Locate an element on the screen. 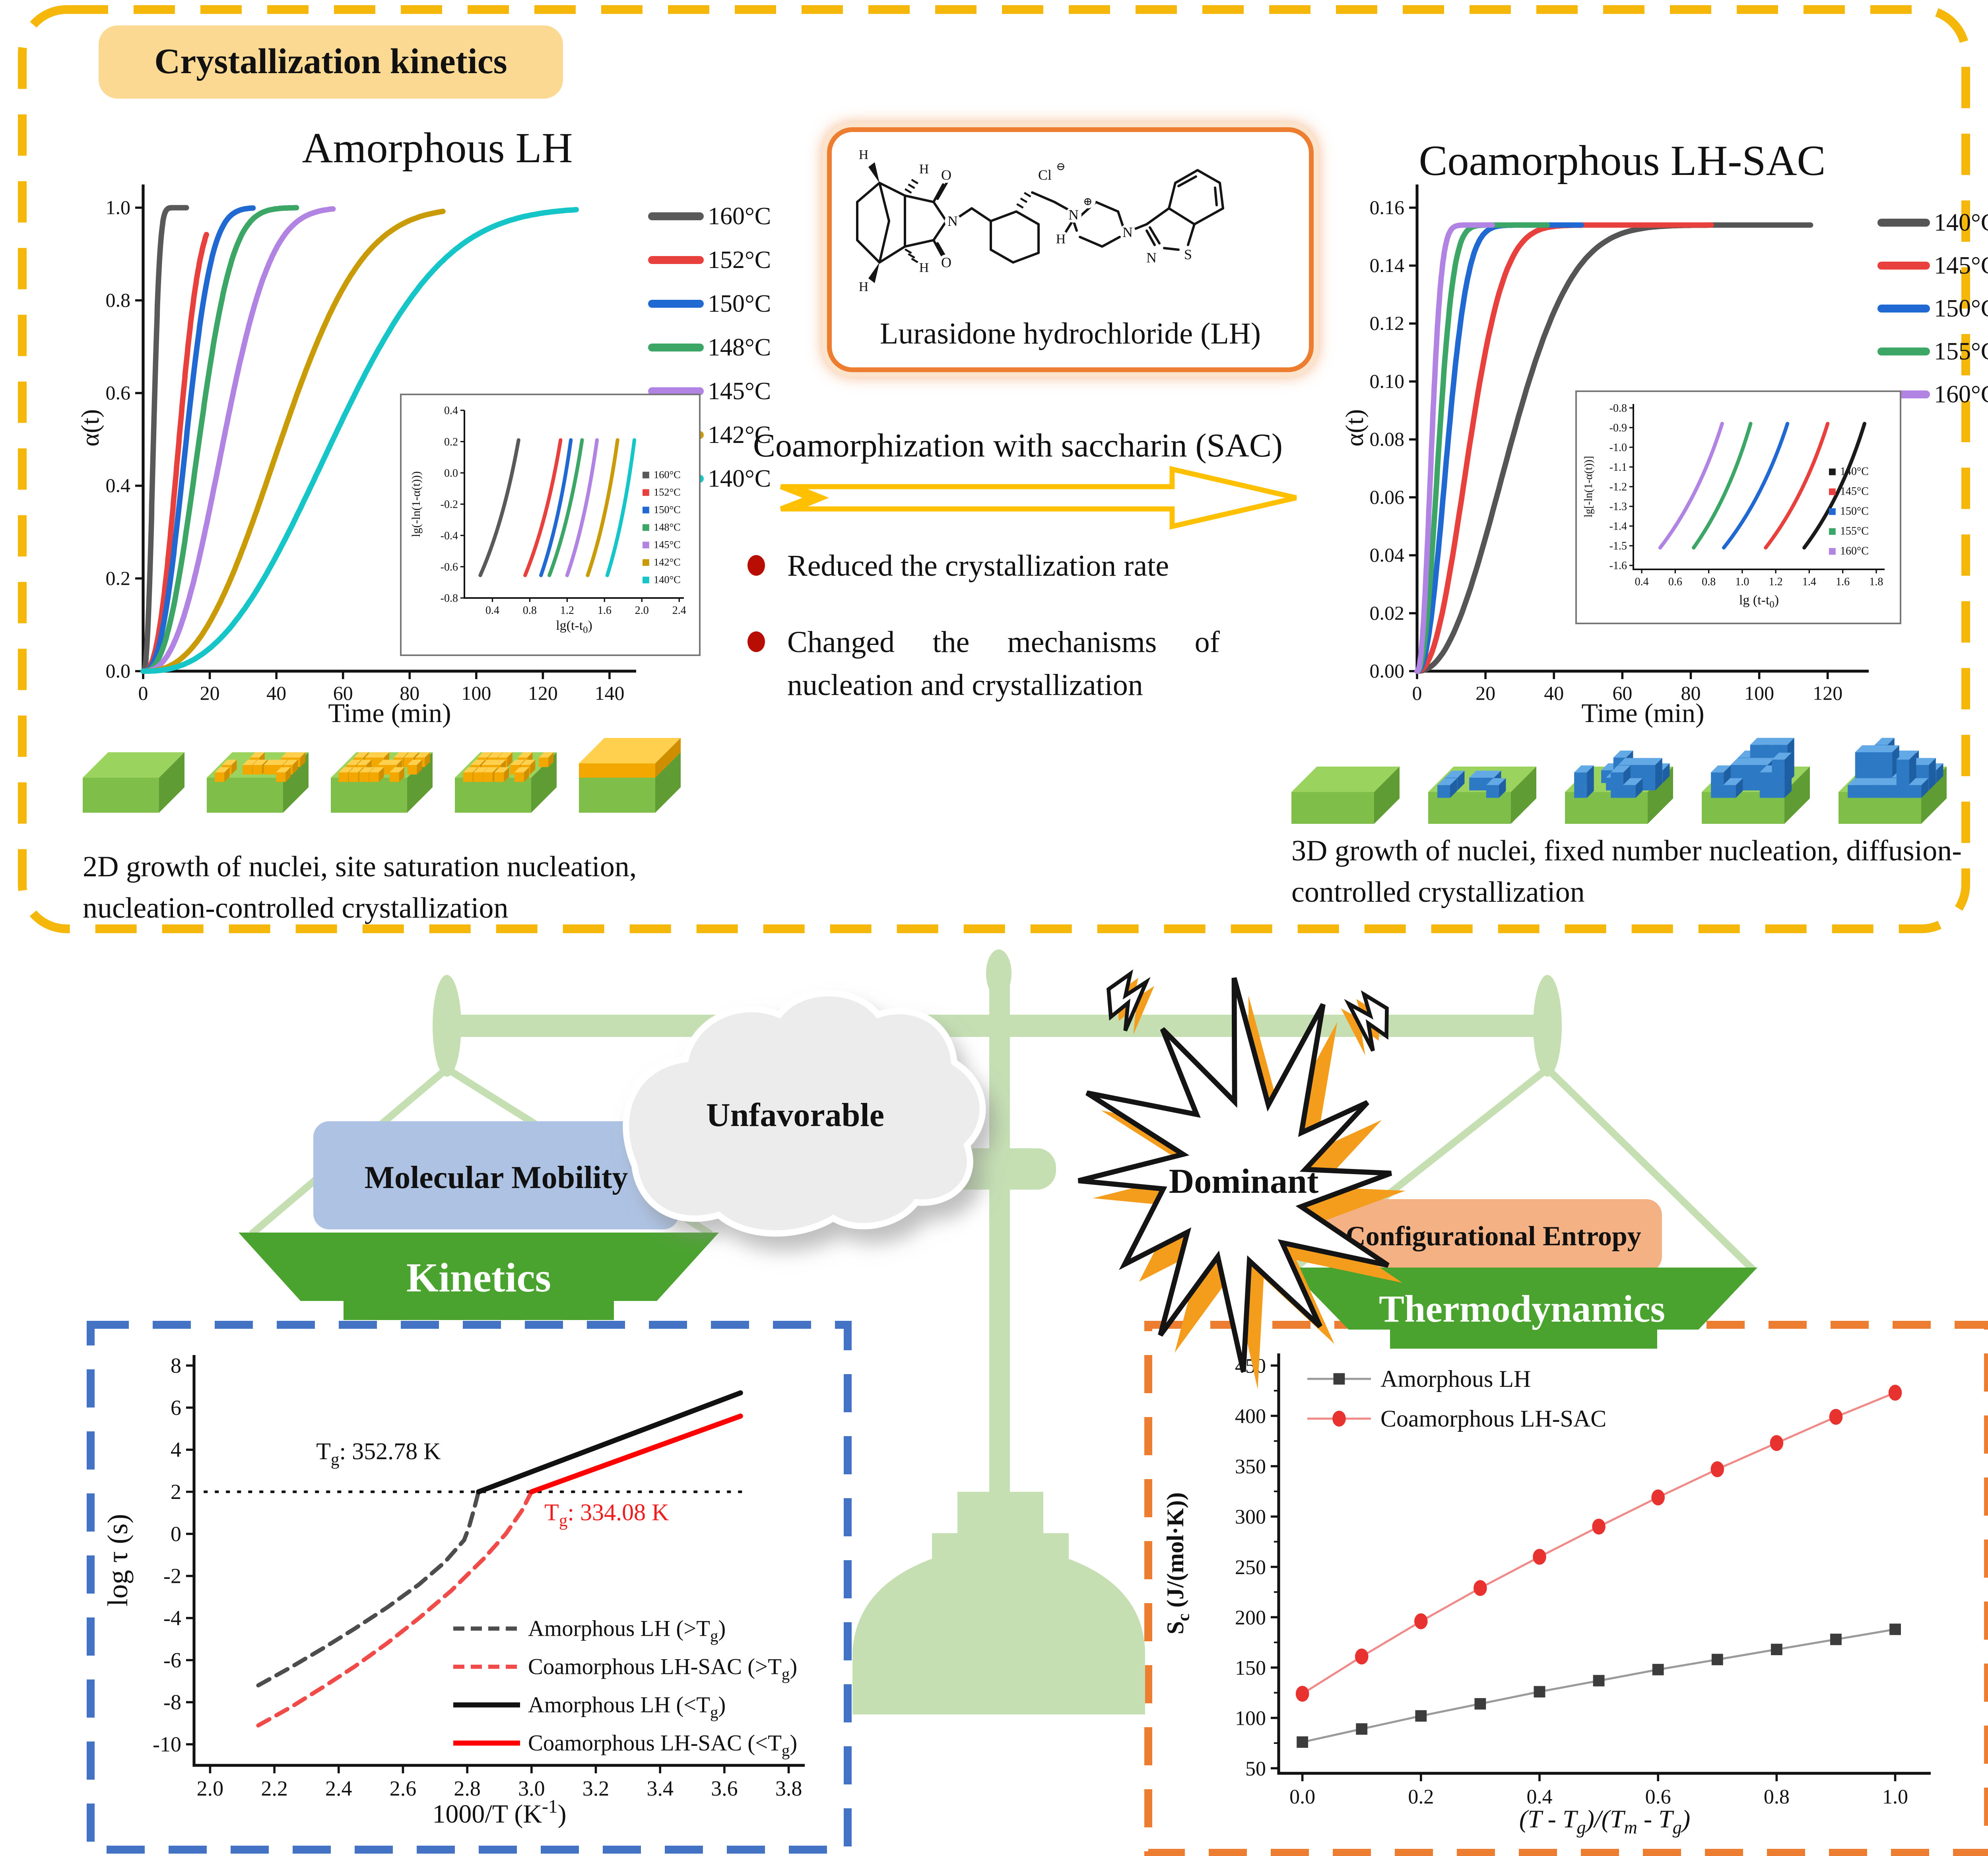 This screenshot has width=1988, height=1856. bullet-1-text: Reduced the crystallization rate is located at coordinates (978, 567).